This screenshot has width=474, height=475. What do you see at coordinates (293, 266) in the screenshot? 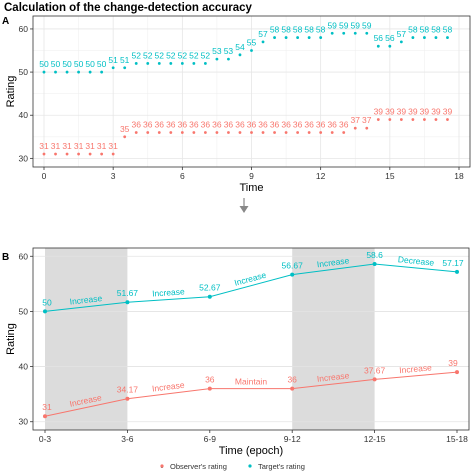
I see `target-value-label: 56.67` at bounding box center [293, 266].